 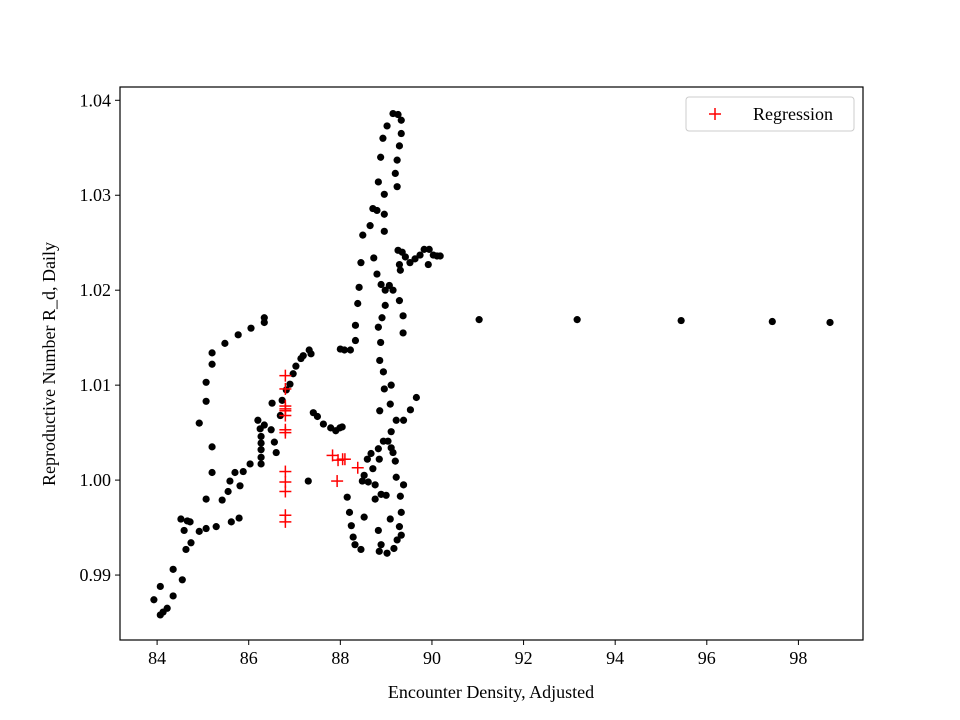 I want to click on y-tick-label: 1.00, so click(x=96, y=480).